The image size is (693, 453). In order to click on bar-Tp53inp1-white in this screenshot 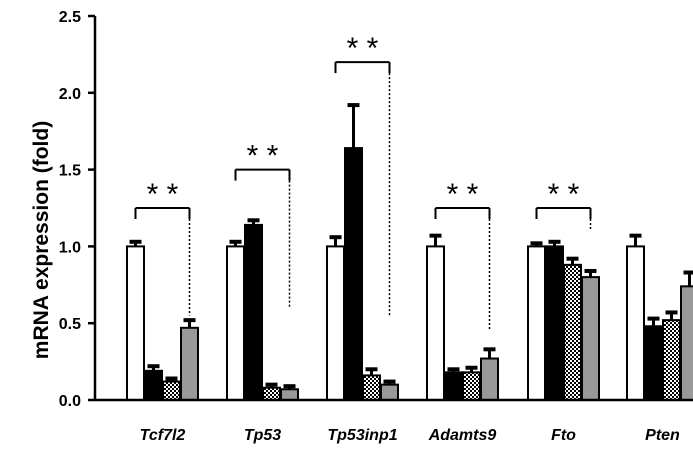, I will do `click(335, 323)`.